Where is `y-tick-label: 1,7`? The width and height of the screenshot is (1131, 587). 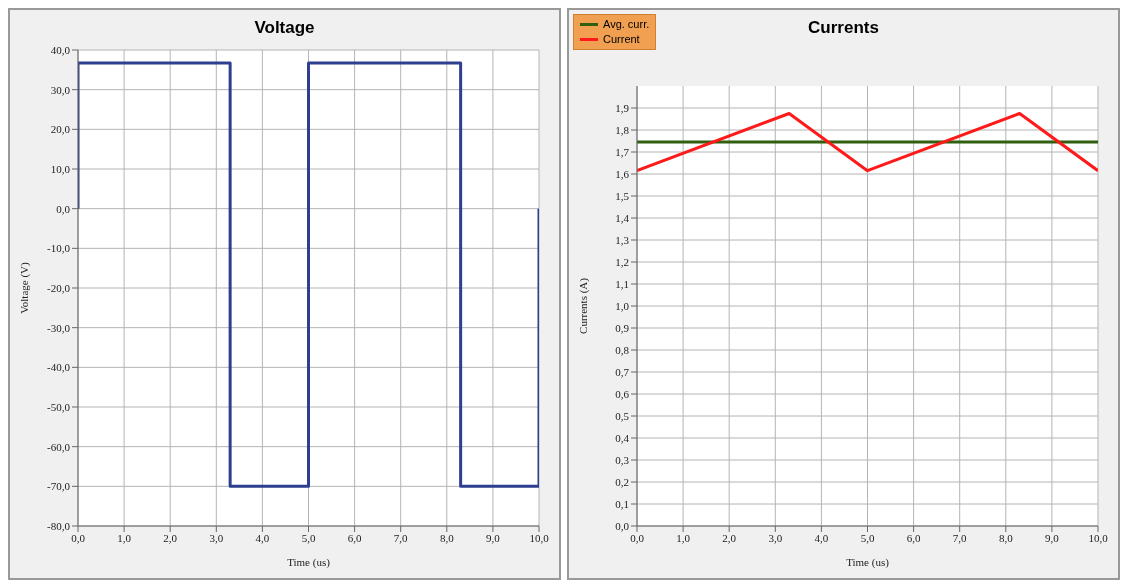
y-tick-label: 1,7 is located at coordinates (622, 151).